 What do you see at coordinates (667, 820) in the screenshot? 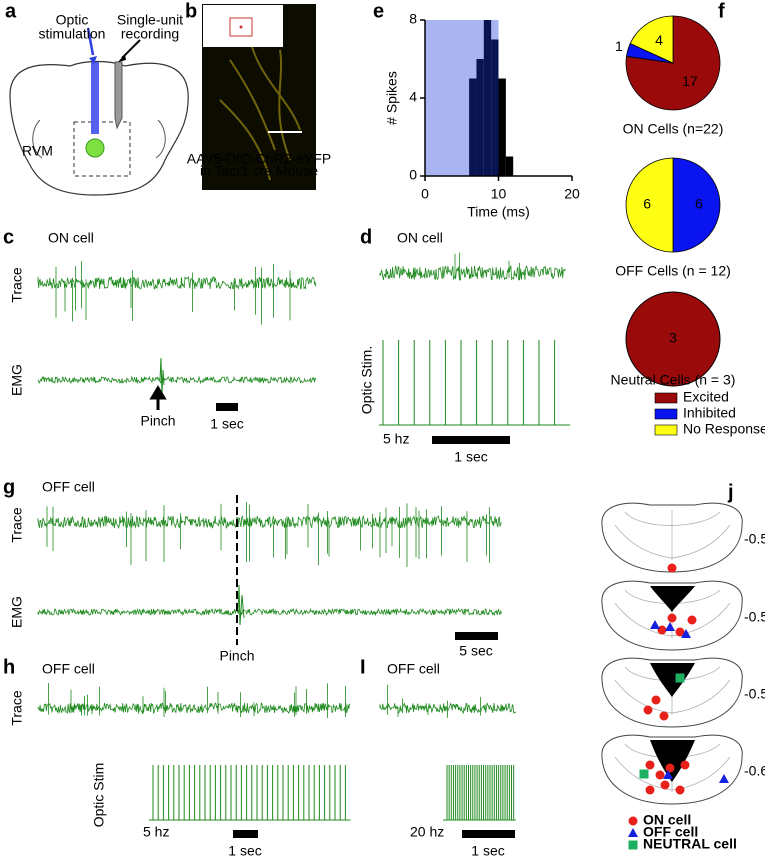
I see `legend-label: ON cell` at bounding box center [667, 820].